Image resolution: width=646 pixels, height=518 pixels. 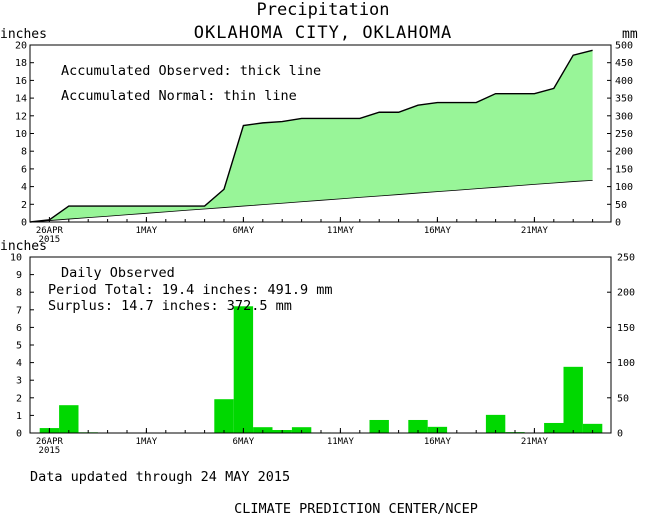 What do you see at coordinates (50, 442) in the screenshot?
I see `bottom-x-tick-label: 26APR` at bounding box center [50, 442].